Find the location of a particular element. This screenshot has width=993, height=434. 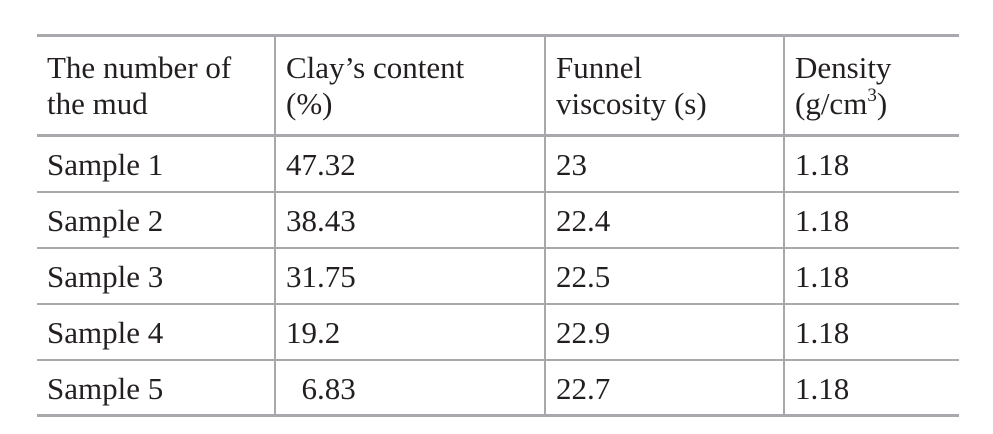

table-row: Sample 2 38.43 22.4 1.18 is located at coordinates (498, 219).